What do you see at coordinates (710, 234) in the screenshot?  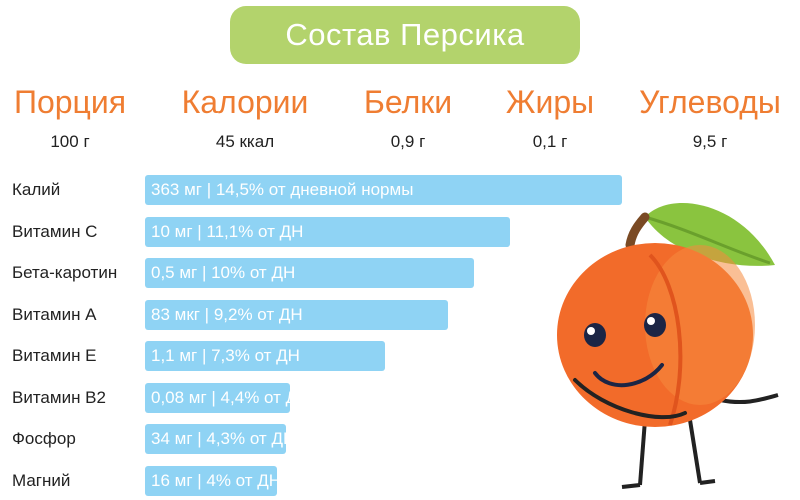 I see `leaf-icon` at bounding box center [710, 234].